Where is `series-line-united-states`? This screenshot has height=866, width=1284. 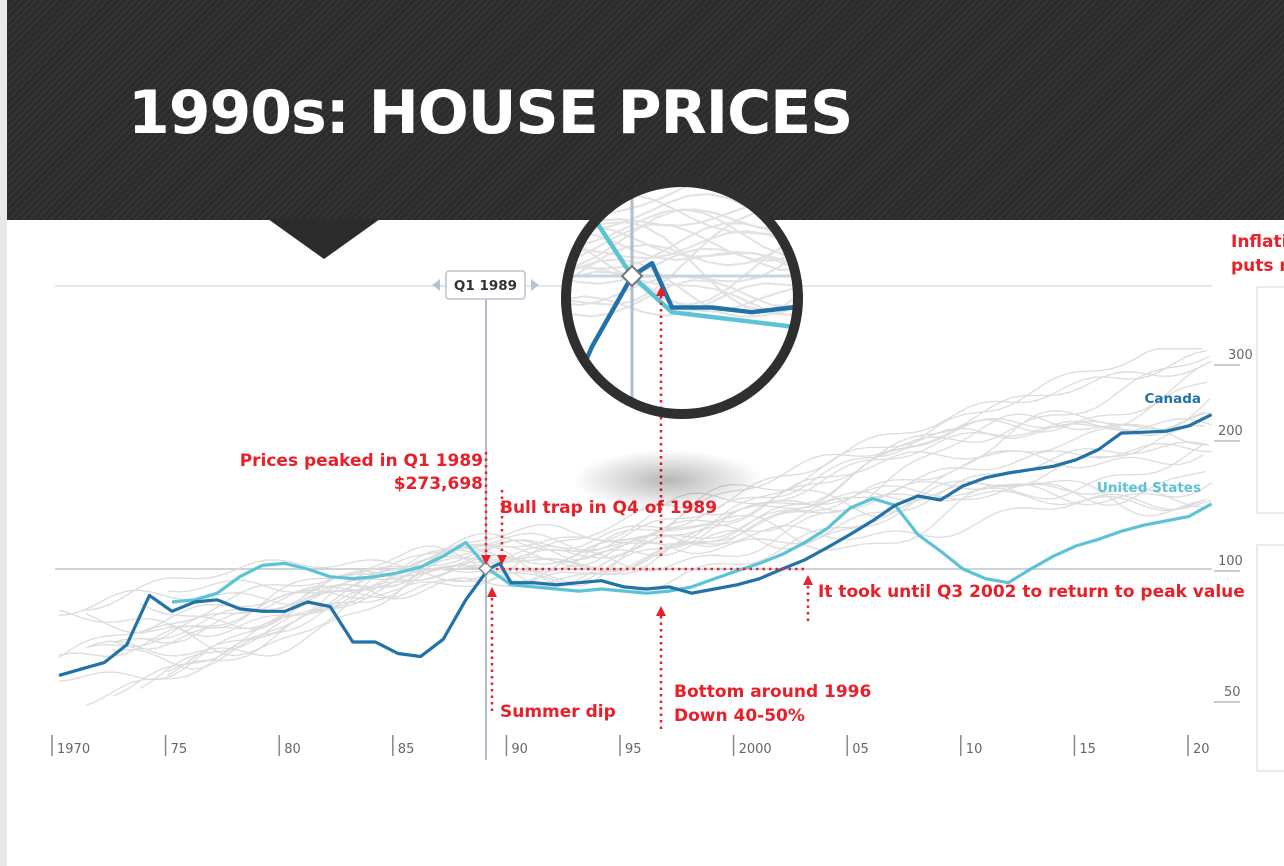
series-line-united-states is located at coordinates (692, 550).